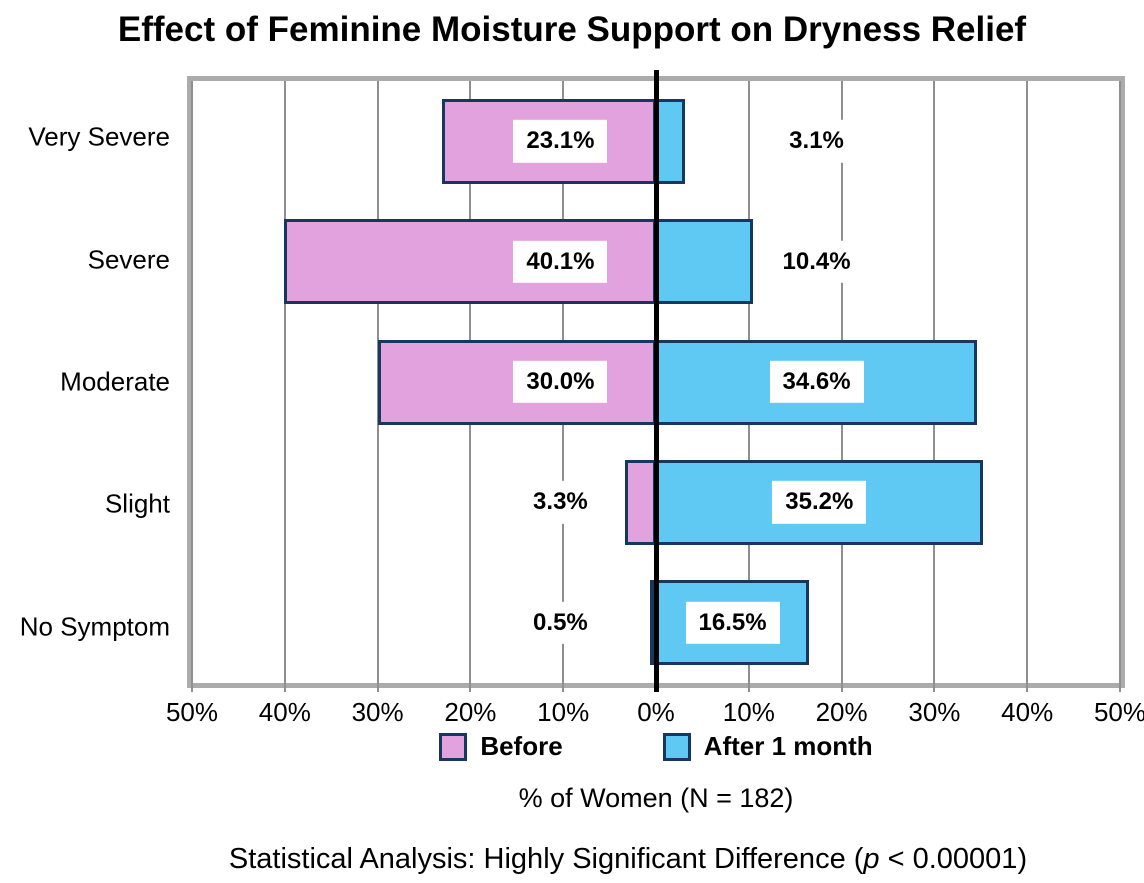  I want to click on legend-label-after: After 1 month, so click(788, 746).